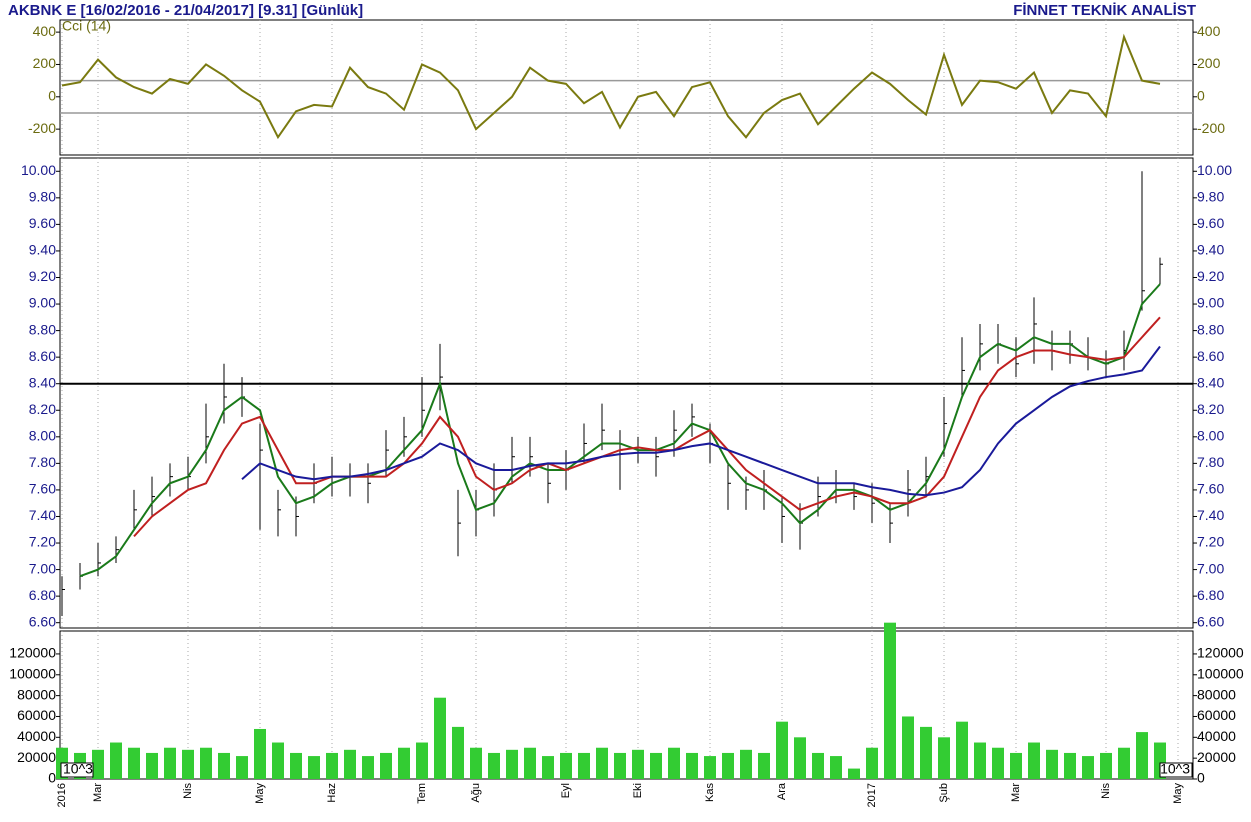 Image resolution: width=1251 pixels, height=822 pixels. I want to click on x-tick-label: Ara, so click(782, 791).